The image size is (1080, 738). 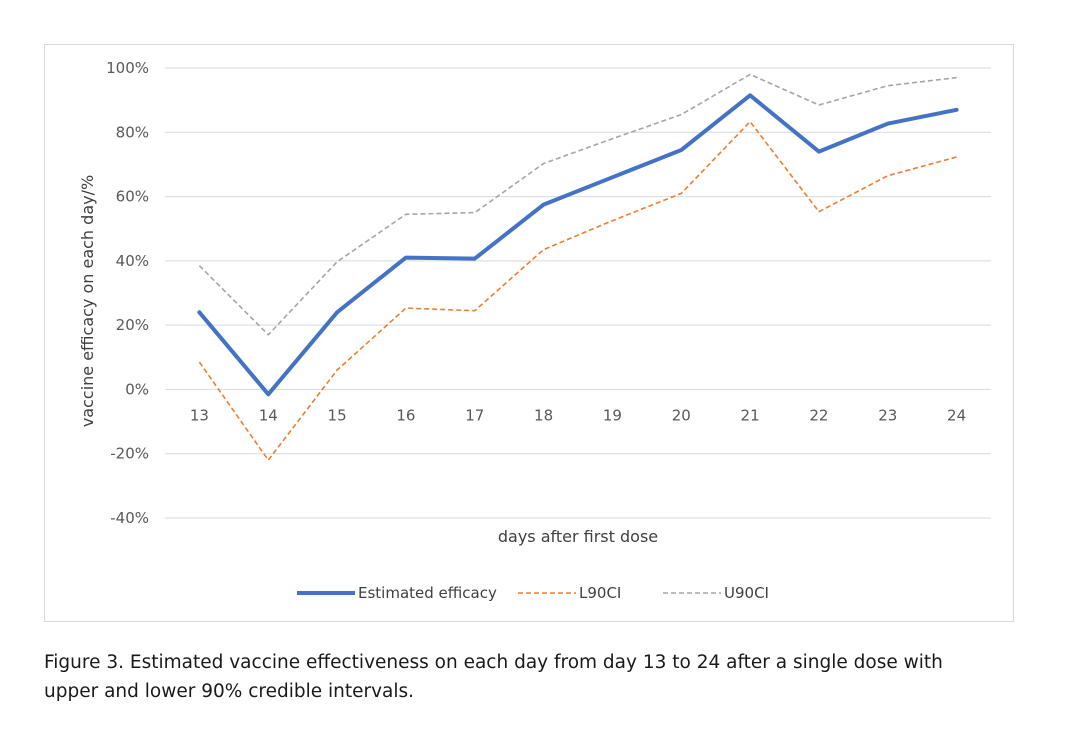 What do you see at coordinates (199, 415) in the screenshot?
I see `x-tick-label: 13` at bounding box center [199, 415].